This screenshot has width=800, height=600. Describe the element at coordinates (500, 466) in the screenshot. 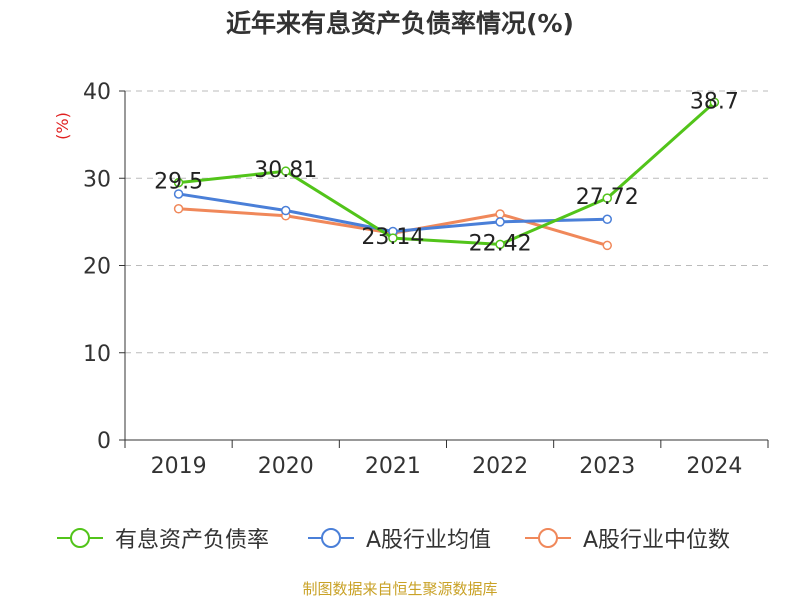

I see `x-tick-label: 2022` at that location.